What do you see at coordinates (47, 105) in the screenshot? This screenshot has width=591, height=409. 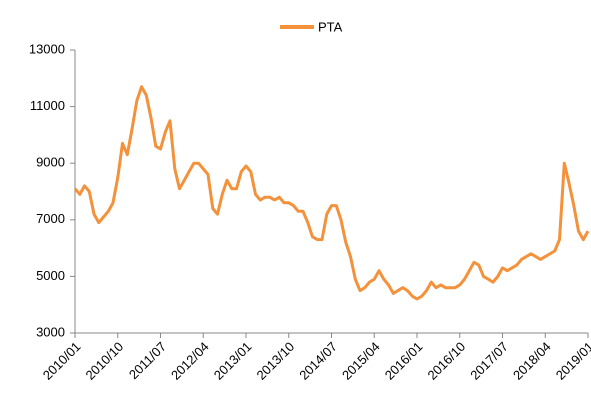 I see `y-tick-label: 11000` at bounding box center [47, 105].